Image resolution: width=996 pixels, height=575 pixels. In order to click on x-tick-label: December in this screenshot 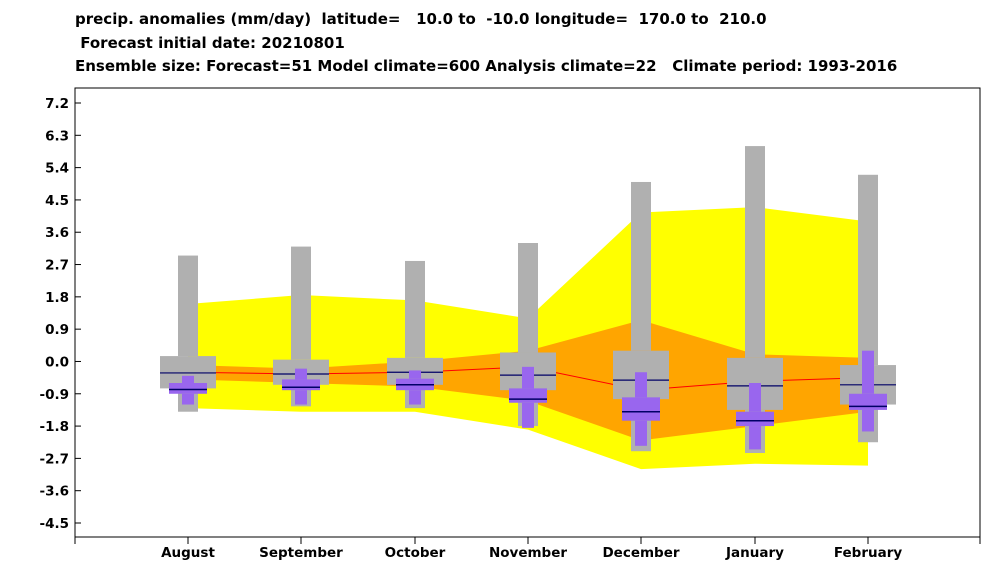, I will do `click(640, 553)`.